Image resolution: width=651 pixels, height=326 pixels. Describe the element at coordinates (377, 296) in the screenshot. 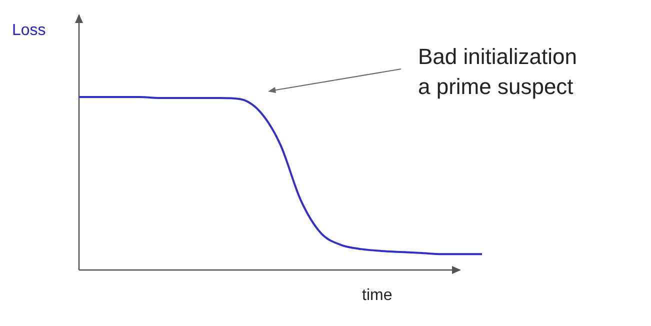

I see `x-axis-title: time` at that location.